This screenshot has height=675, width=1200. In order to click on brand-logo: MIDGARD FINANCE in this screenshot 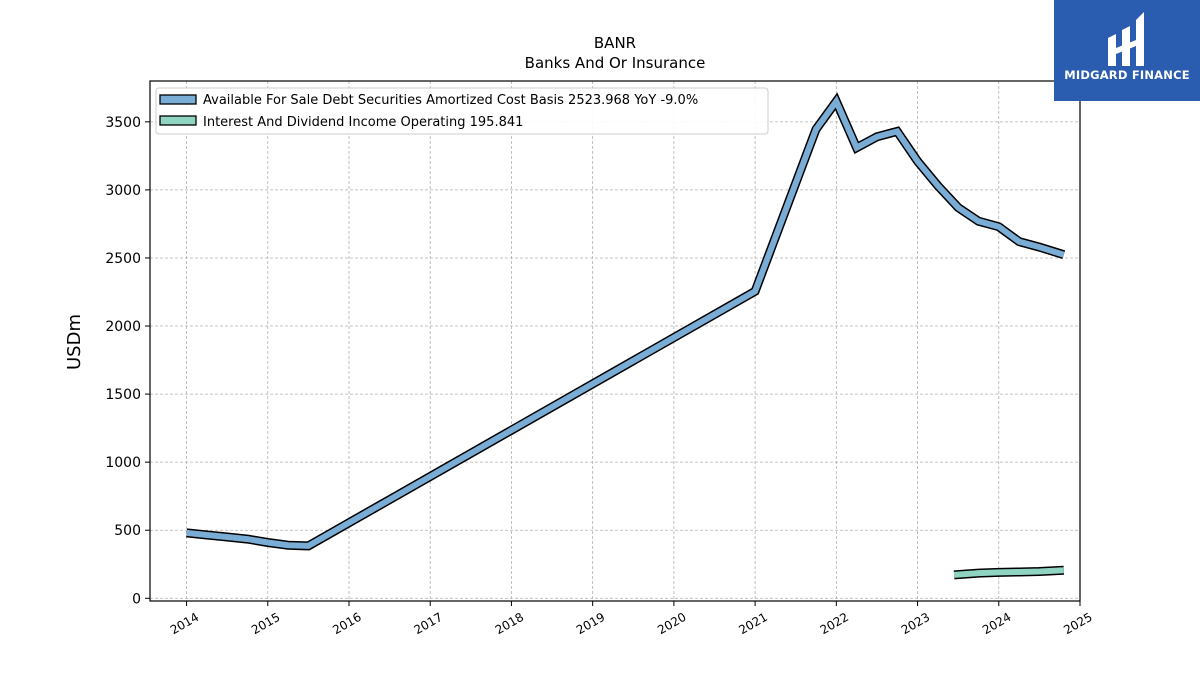, I will do `click(1127, 50)`.